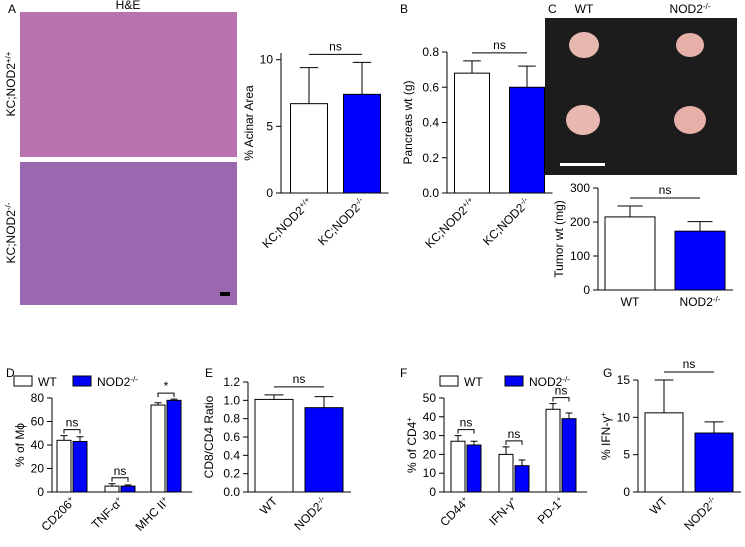 The height and width of the screenshot is (547, 745). What do you see at coordinates (412, 445) in the screenshot?
I see `y-axis-label: % of CD4+` at bounding box center [412, 445].